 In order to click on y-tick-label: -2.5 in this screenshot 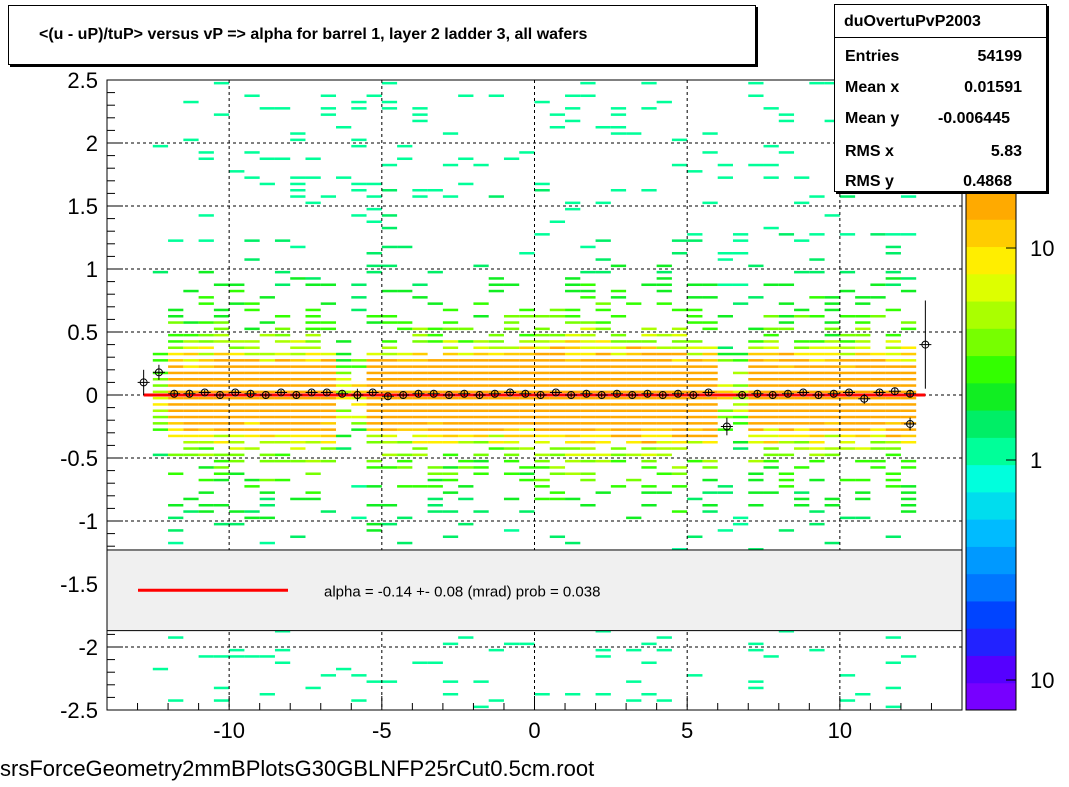, I will do `click(79, 710)`.